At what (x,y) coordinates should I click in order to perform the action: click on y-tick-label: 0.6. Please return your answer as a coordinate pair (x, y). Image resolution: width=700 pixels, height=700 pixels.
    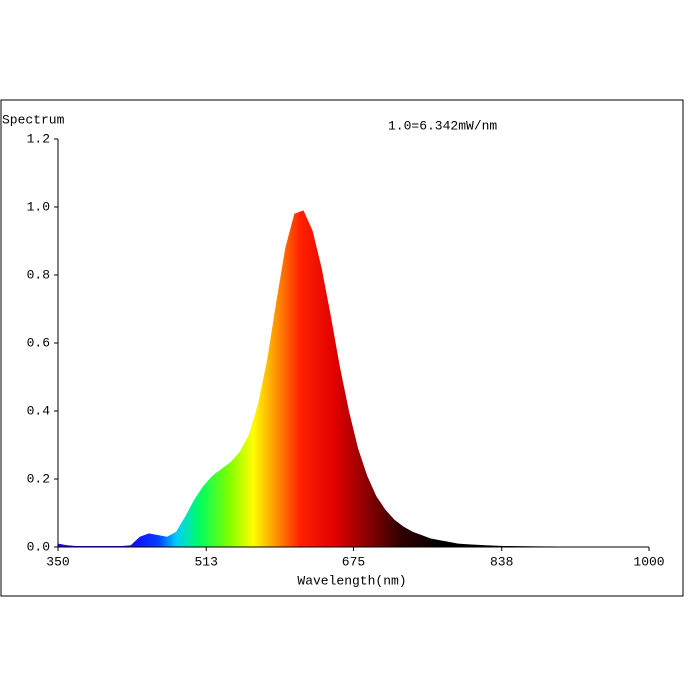
    Looking at the image, I should click on (38, 342).